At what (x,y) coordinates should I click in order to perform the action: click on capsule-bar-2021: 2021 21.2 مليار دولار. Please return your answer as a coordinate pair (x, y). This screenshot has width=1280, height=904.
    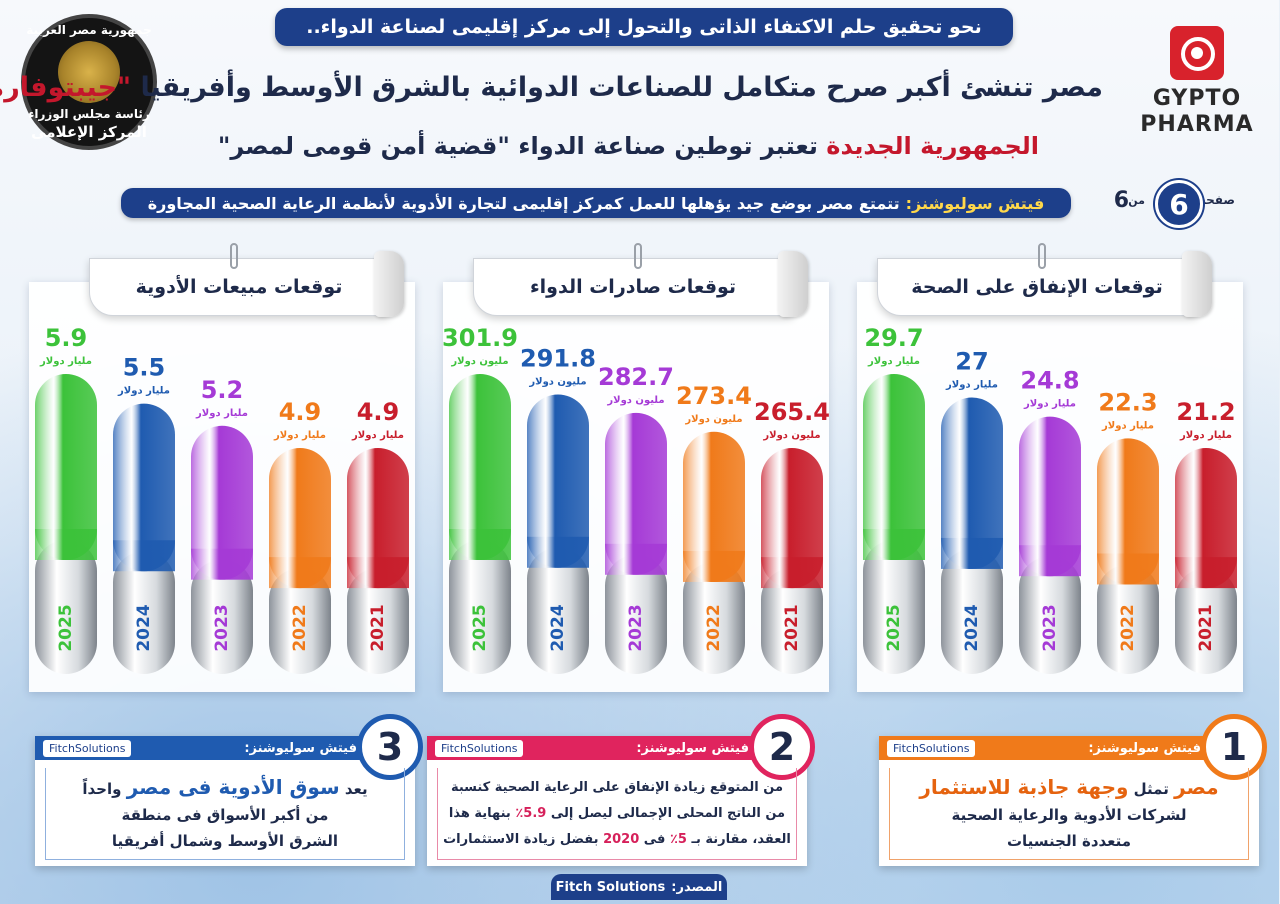
    Looking at the image, I should click on (1207, 536).